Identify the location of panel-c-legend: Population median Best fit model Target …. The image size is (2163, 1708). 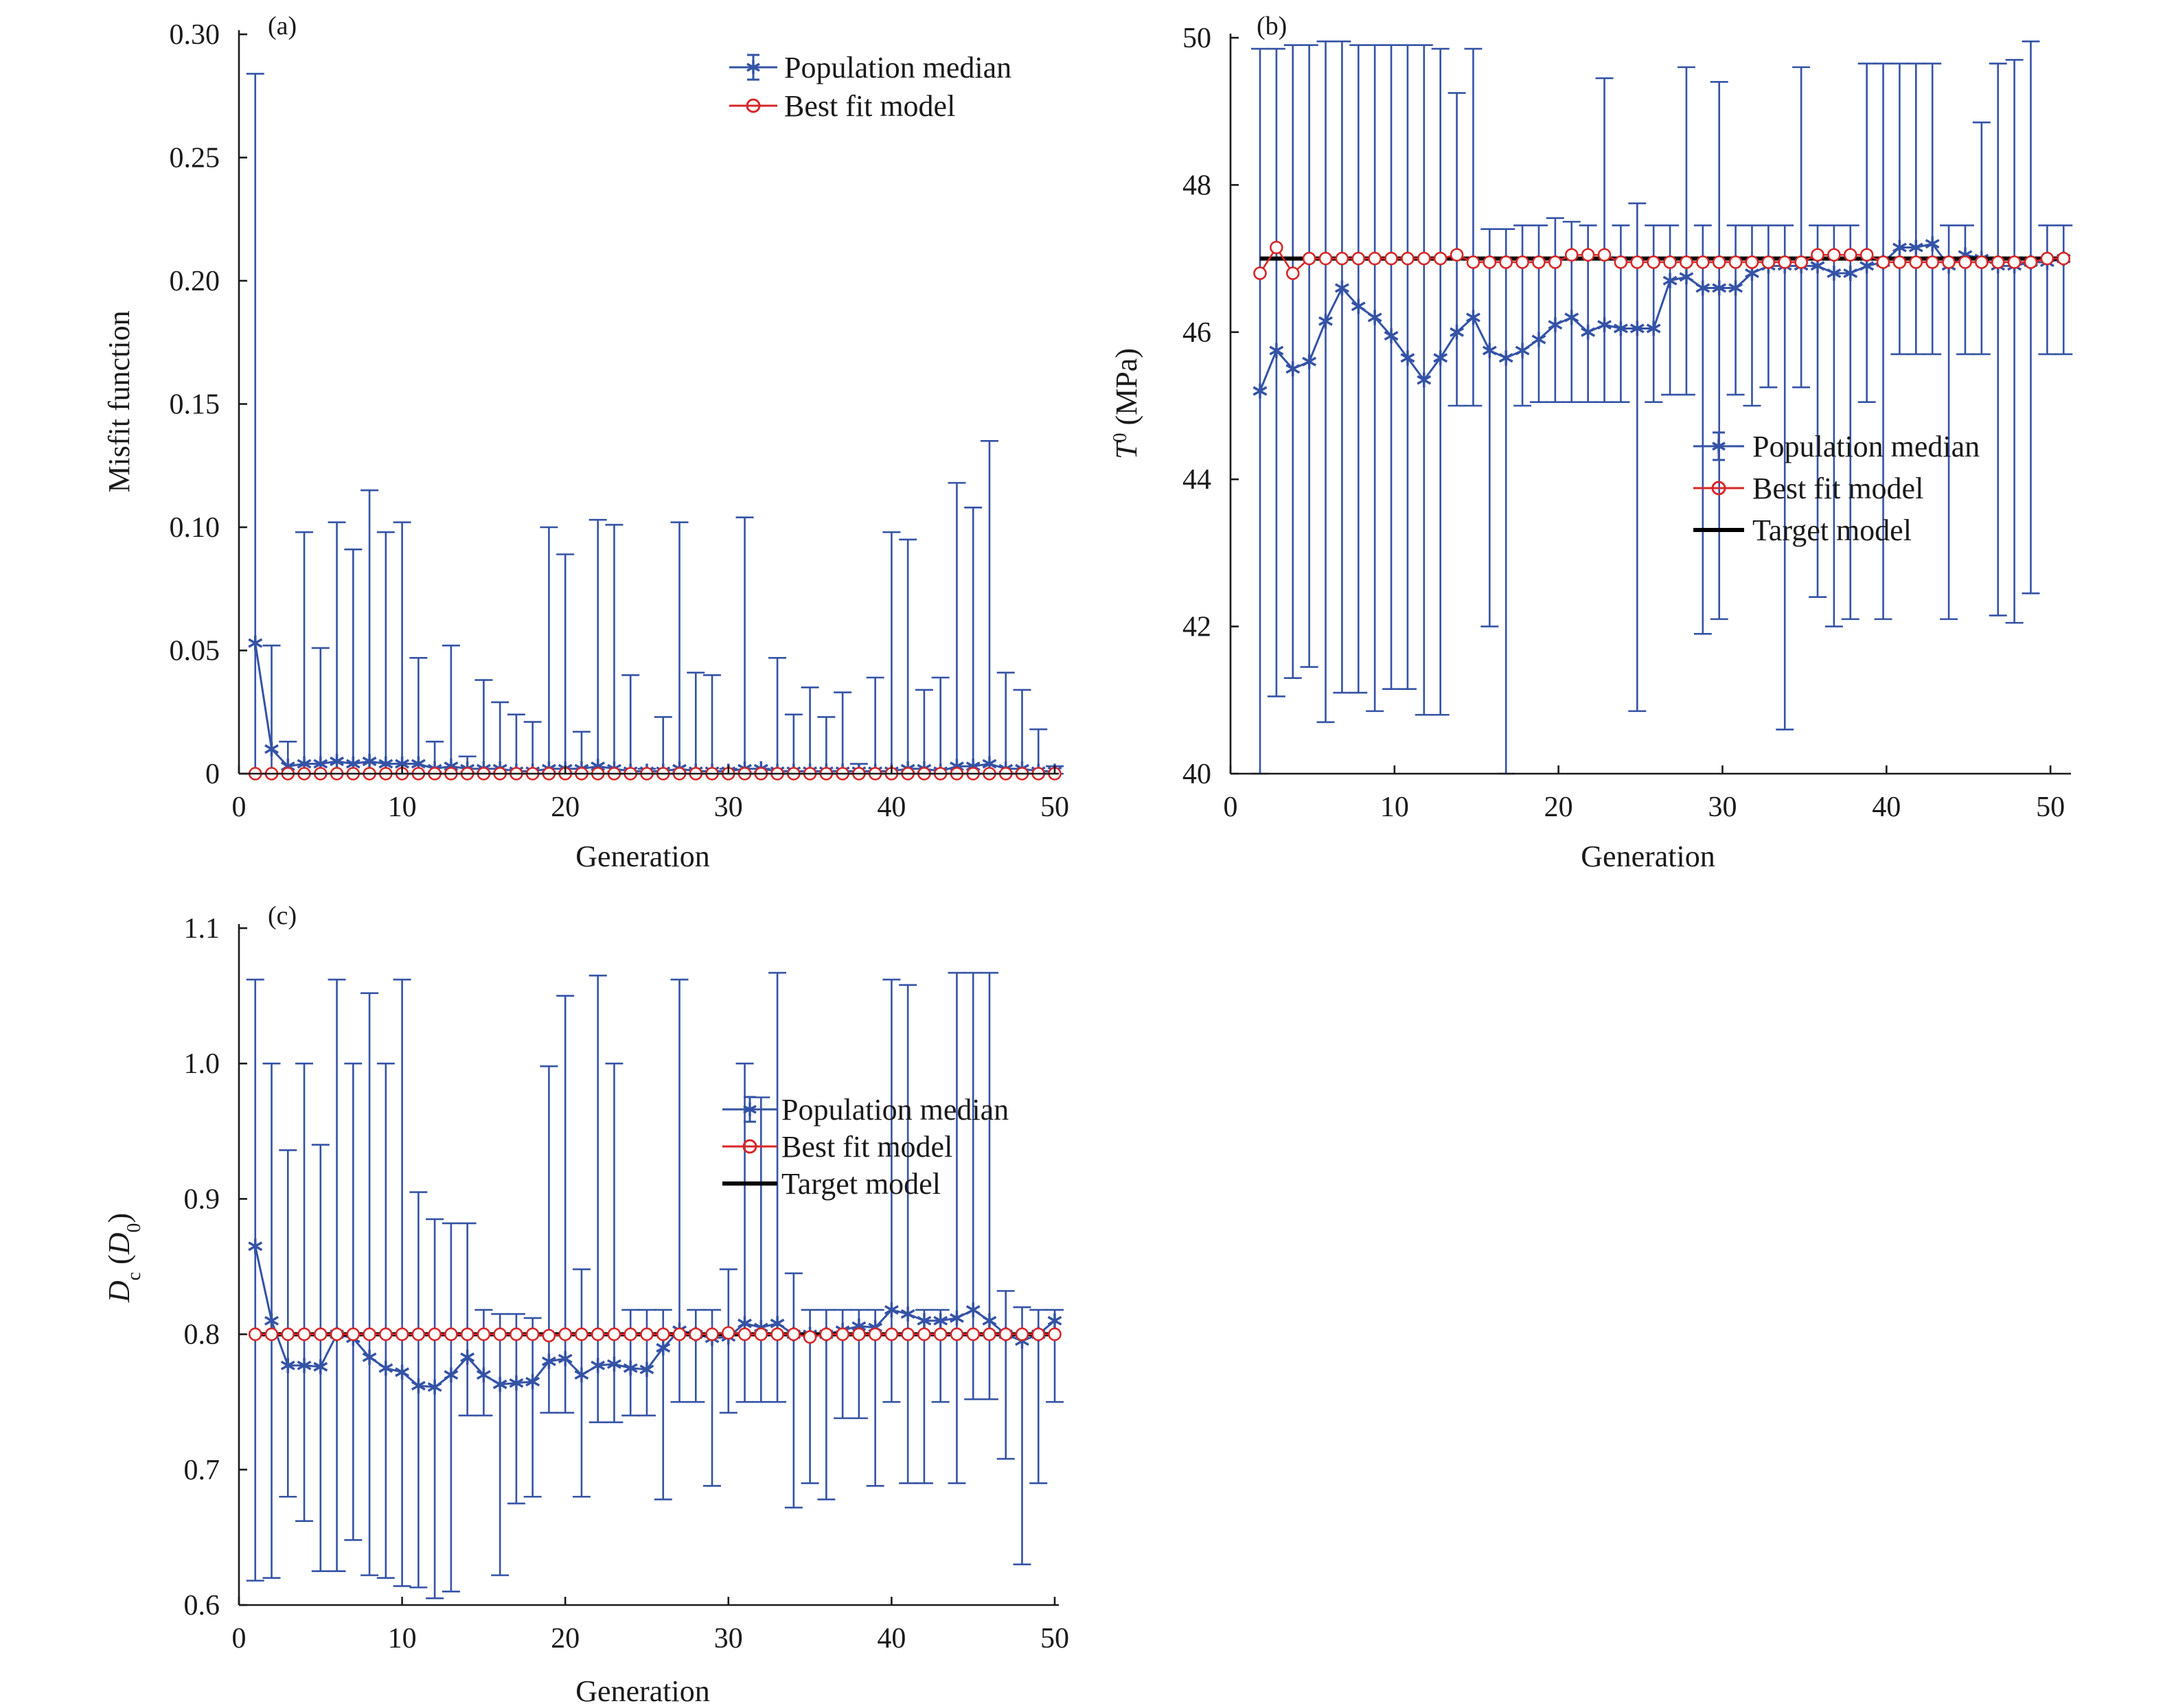
(865, 1147).